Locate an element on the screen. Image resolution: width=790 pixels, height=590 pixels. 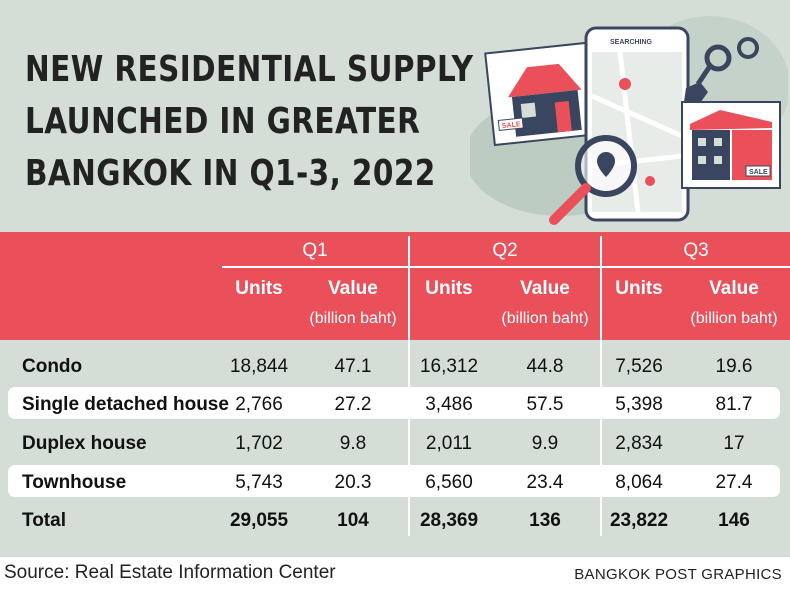
building-card-icon: SALE is located at coordinates (731, 145).